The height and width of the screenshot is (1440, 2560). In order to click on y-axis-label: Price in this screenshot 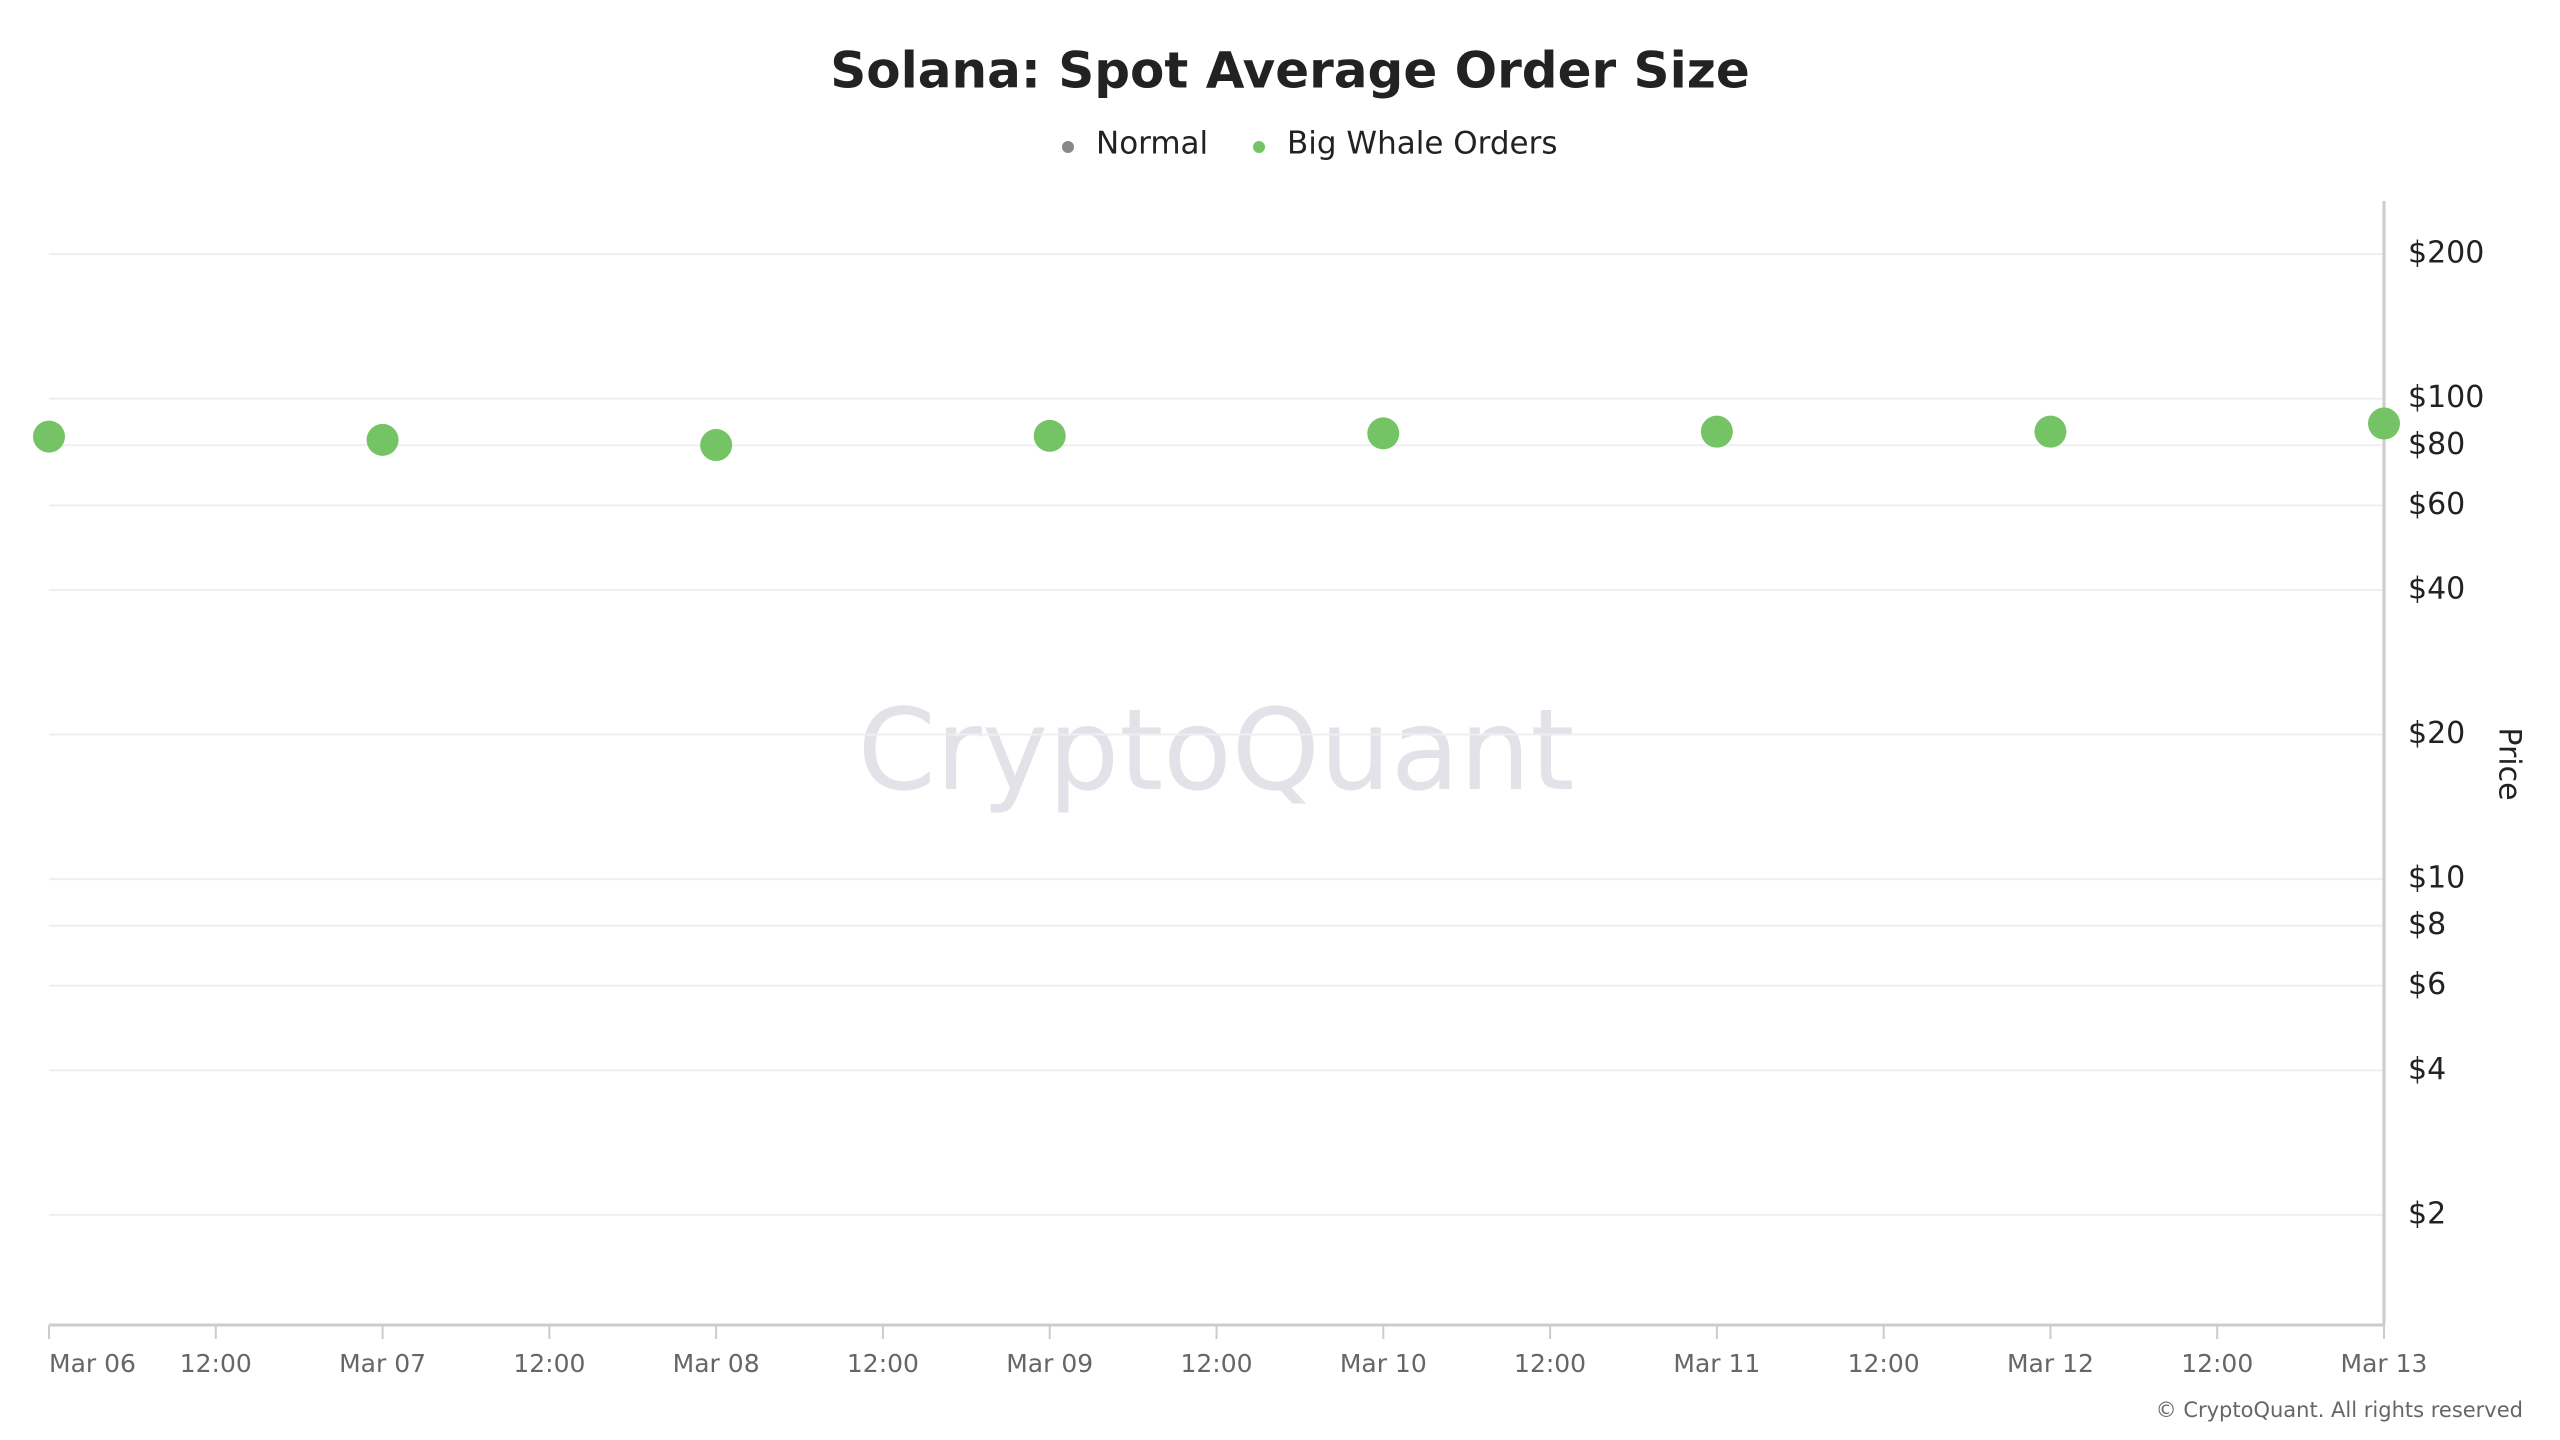, I will do `click(2509, 763)`.